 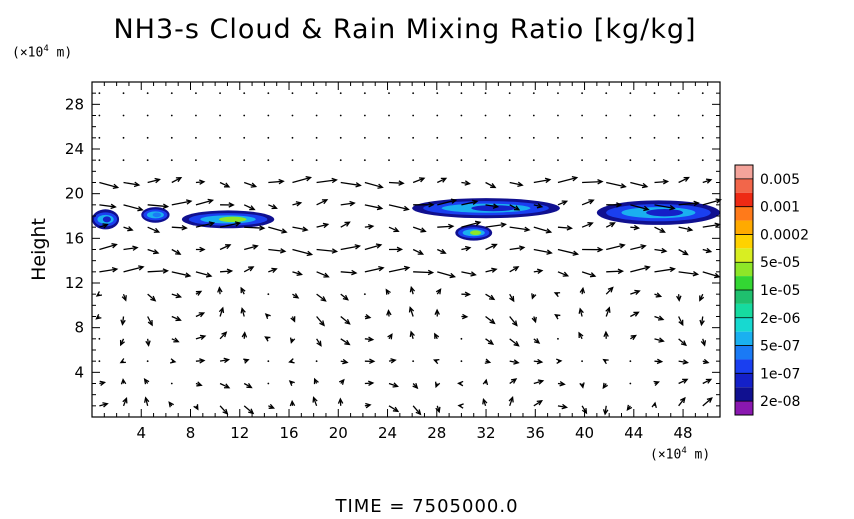 I want to click on colorbar-label: 2e-08, so click(x=780, y=402).